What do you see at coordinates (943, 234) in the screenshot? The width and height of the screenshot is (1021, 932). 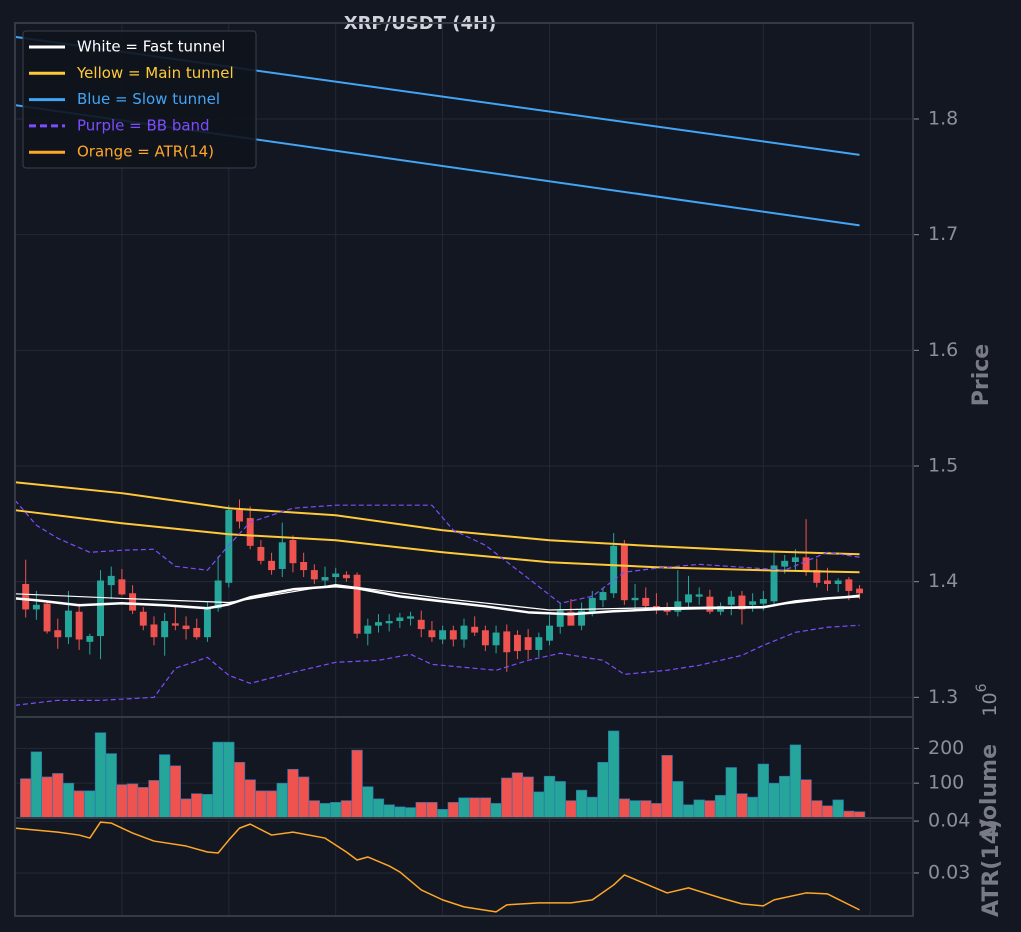 I see `y-tick-label: 1.7` at bounding box center [943, 234].